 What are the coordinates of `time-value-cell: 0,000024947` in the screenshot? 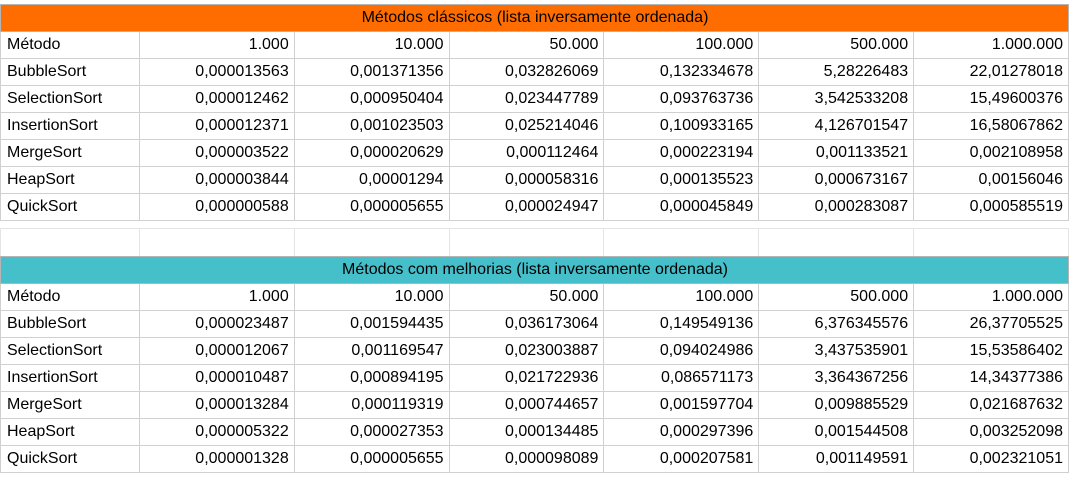 It's located at (526, 207).